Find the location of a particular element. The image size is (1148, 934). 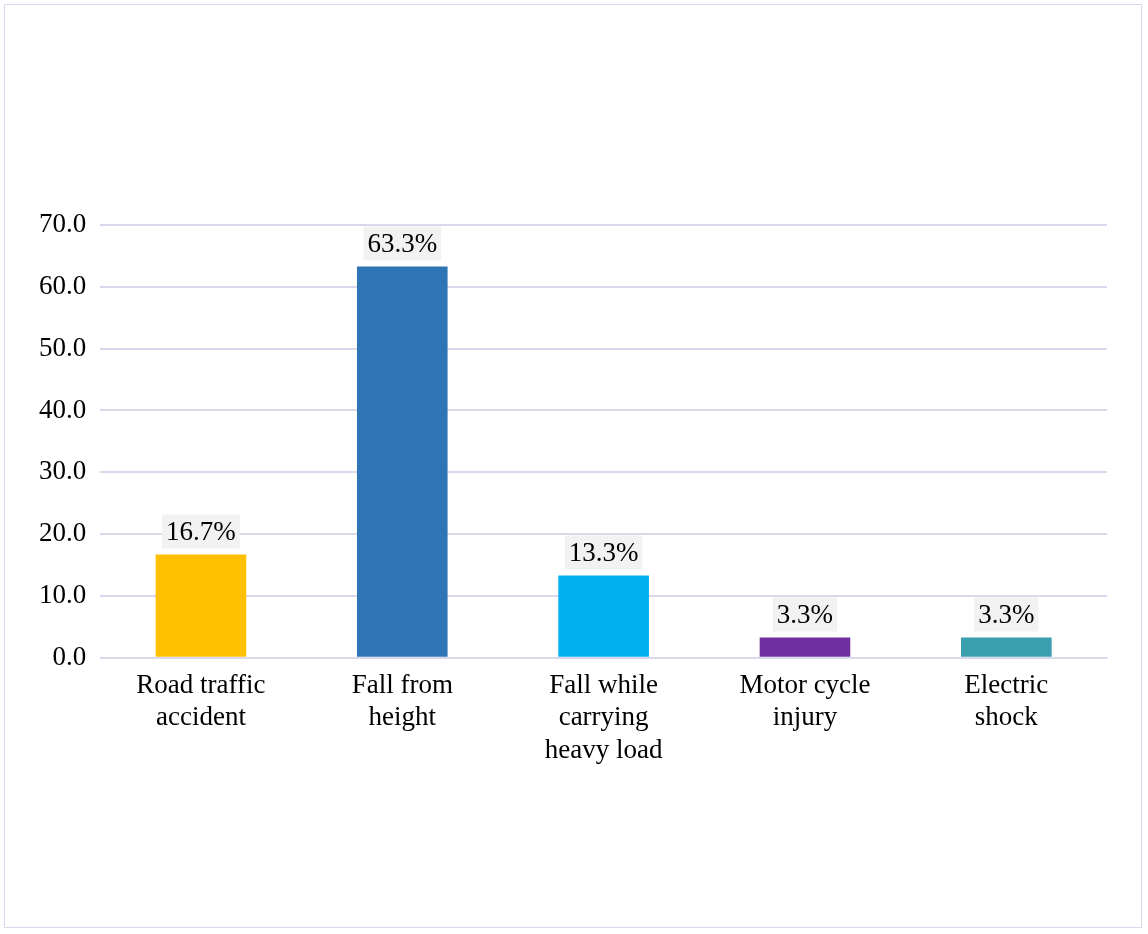

x-tick-label: Electric shock is located at coordinates (1006, 700).